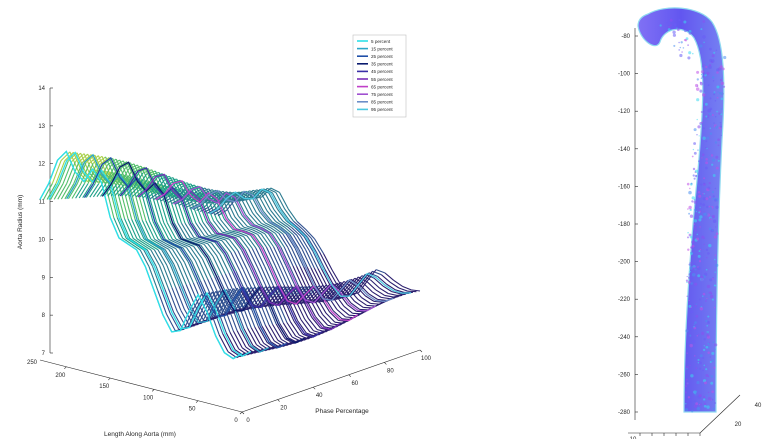 The width and height of the screenshot is (772, 439). Describe the element at coordinates (141, 255) in the screenshot. I see `surface-front-edge` at that location.